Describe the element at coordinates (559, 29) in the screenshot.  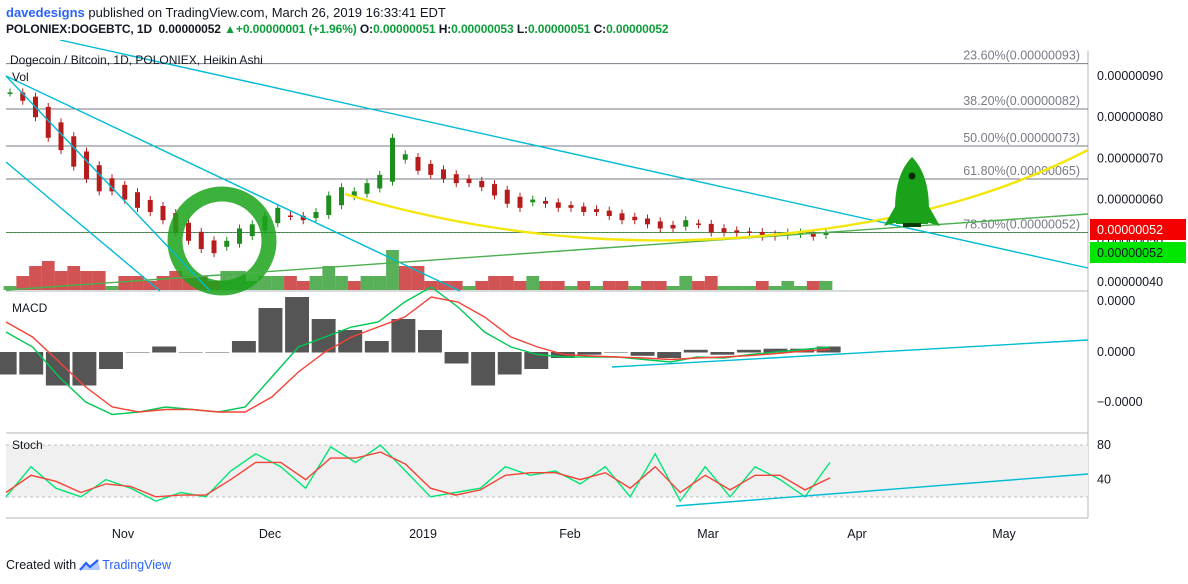
I see `low-value: 0.00000051` at that location.